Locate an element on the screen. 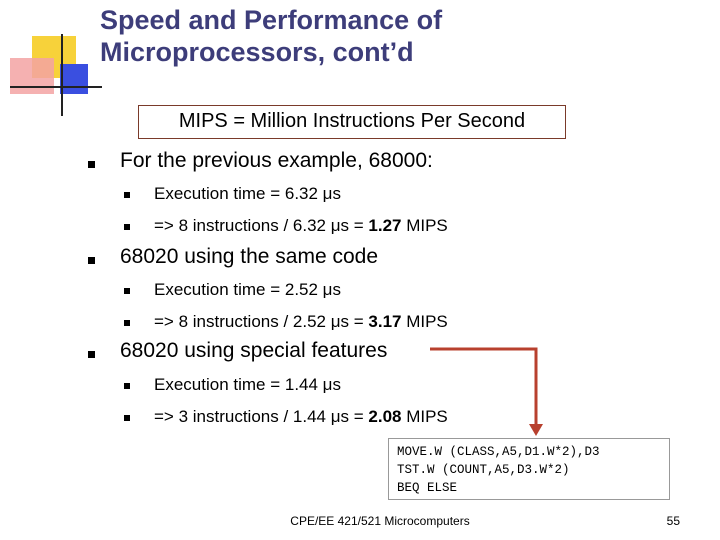 This screenshot has width=720, height=540. bullet-3-sub-2: => 3 instructions / 1.44 μs = 2.08 MIPS is located at coordinates (301, 417).